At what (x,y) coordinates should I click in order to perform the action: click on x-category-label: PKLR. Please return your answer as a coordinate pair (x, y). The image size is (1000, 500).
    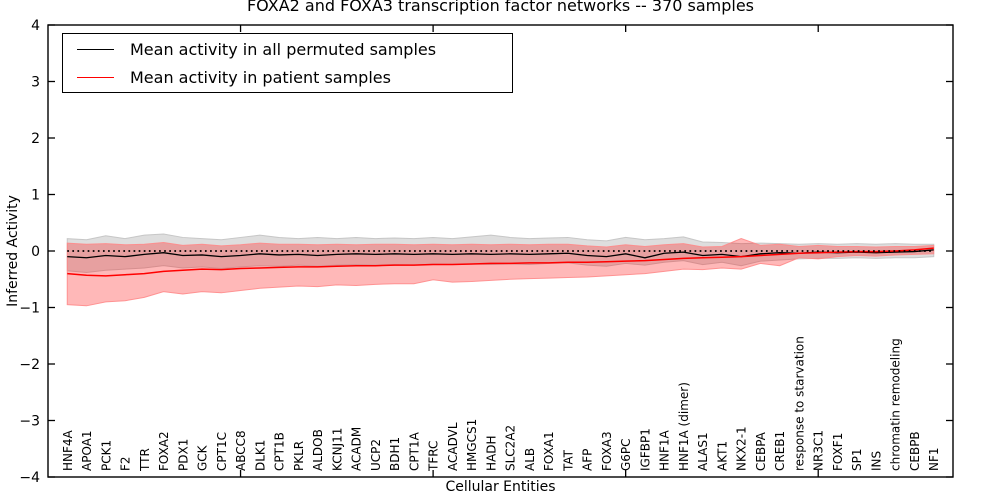
    Looking at the image, I should click on (299, 456).